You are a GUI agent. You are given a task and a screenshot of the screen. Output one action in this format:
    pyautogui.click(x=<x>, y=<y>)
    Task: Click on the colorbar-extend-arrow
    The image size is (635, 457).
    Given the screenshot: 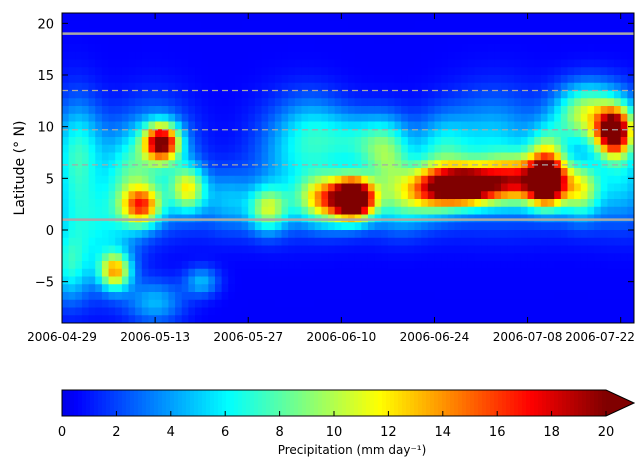 What is the action you would take?
    pyautogui.click(x=620, y=403)
    